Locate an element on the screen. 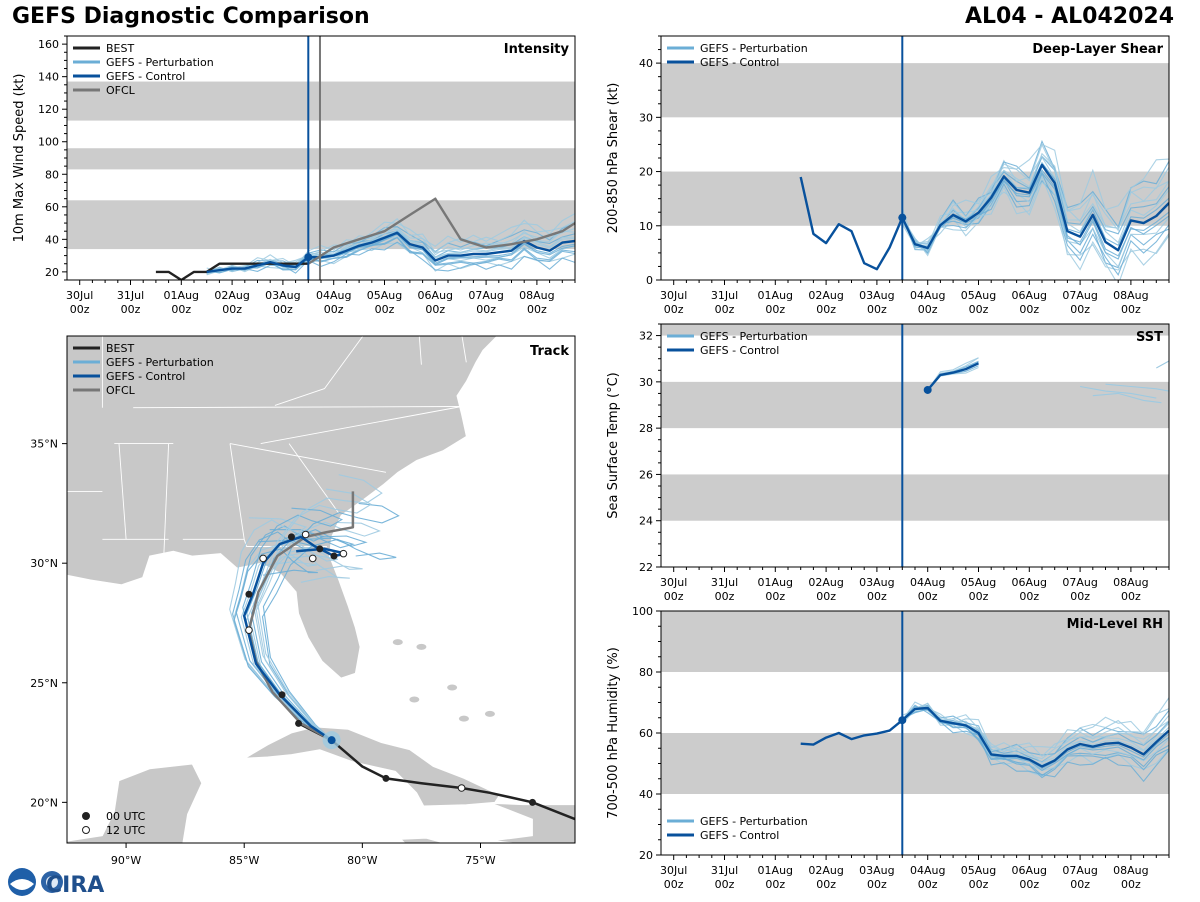 The image size is (1200, 902). track-marker-legend-swatch is located at coordinates (86, 816).